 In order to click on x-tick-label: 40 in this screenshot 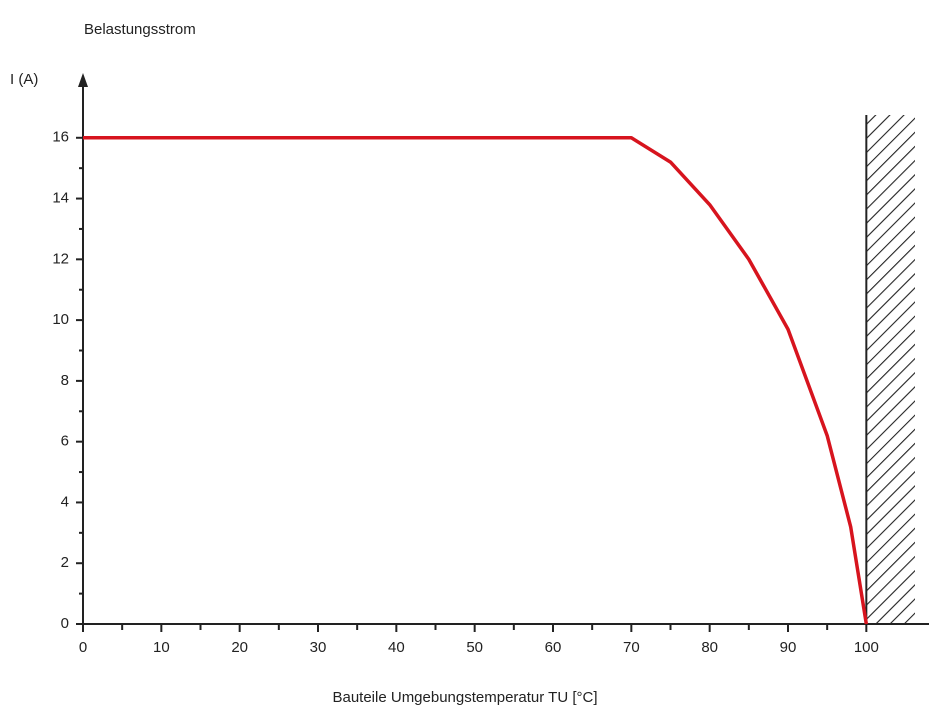, I will do `click(396, 647)`.